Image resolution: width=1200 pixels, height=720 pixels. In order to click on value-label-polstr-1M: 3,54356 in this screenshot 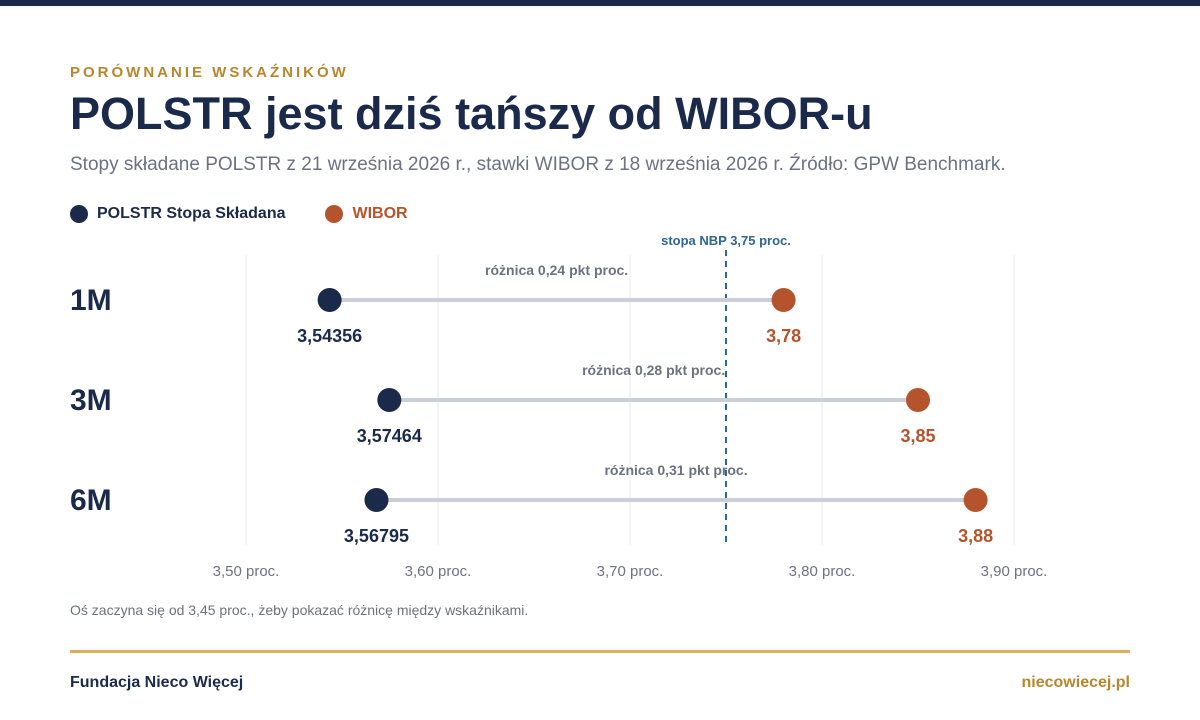, I will do `click(329, 336)`.